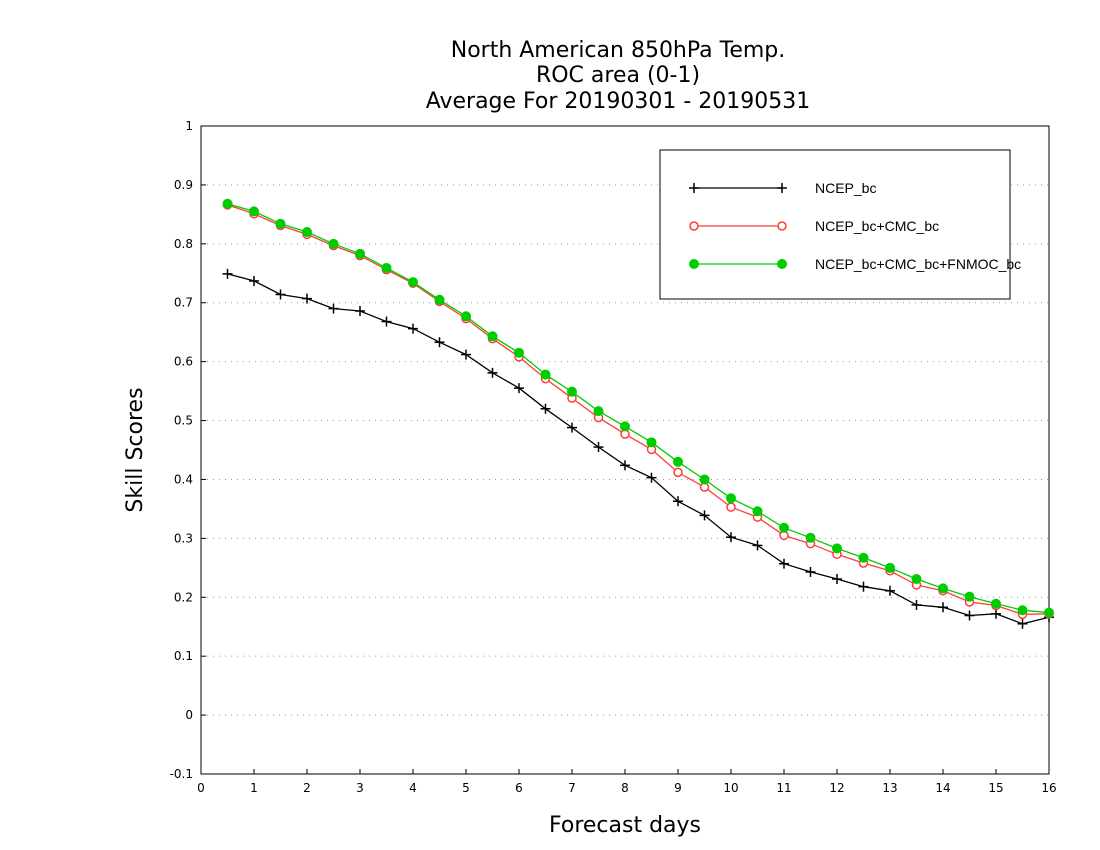  What do you see at coordinates (1048, 788) in the screenshot?
I see `x-tick-label: 16` at bounding box center [1048, 788].